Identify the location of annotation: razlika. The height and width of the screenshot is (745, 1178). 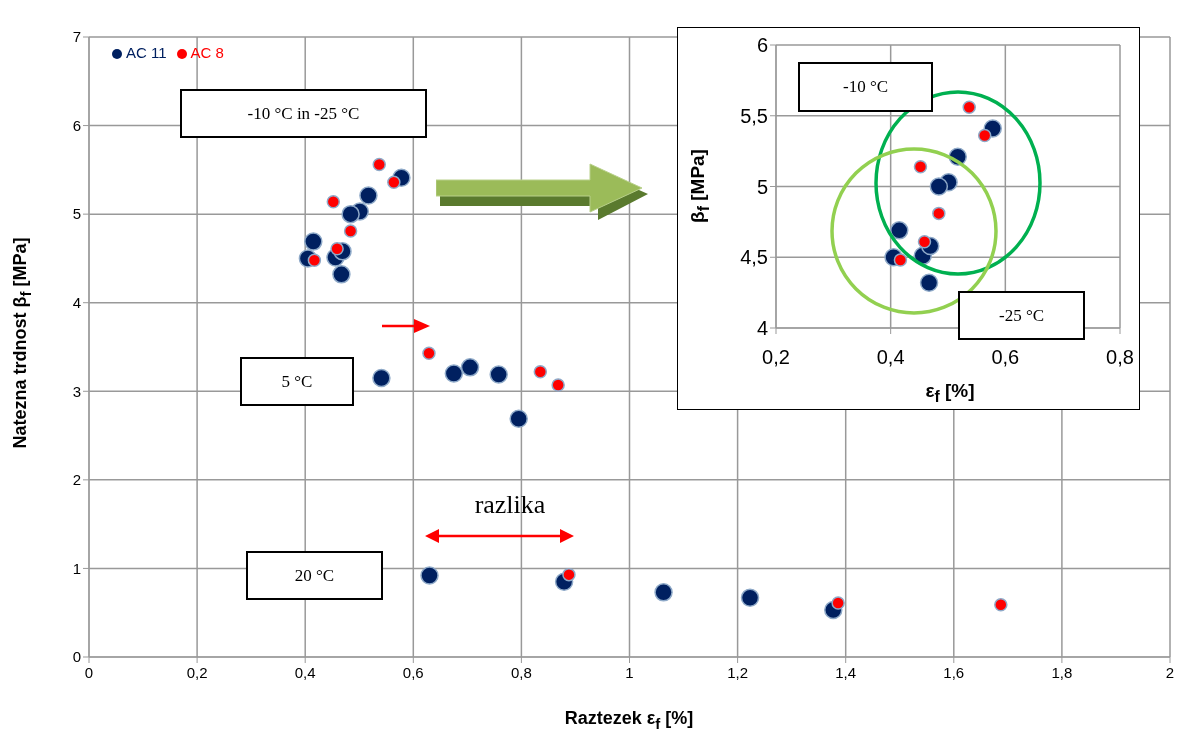
(510, 505).